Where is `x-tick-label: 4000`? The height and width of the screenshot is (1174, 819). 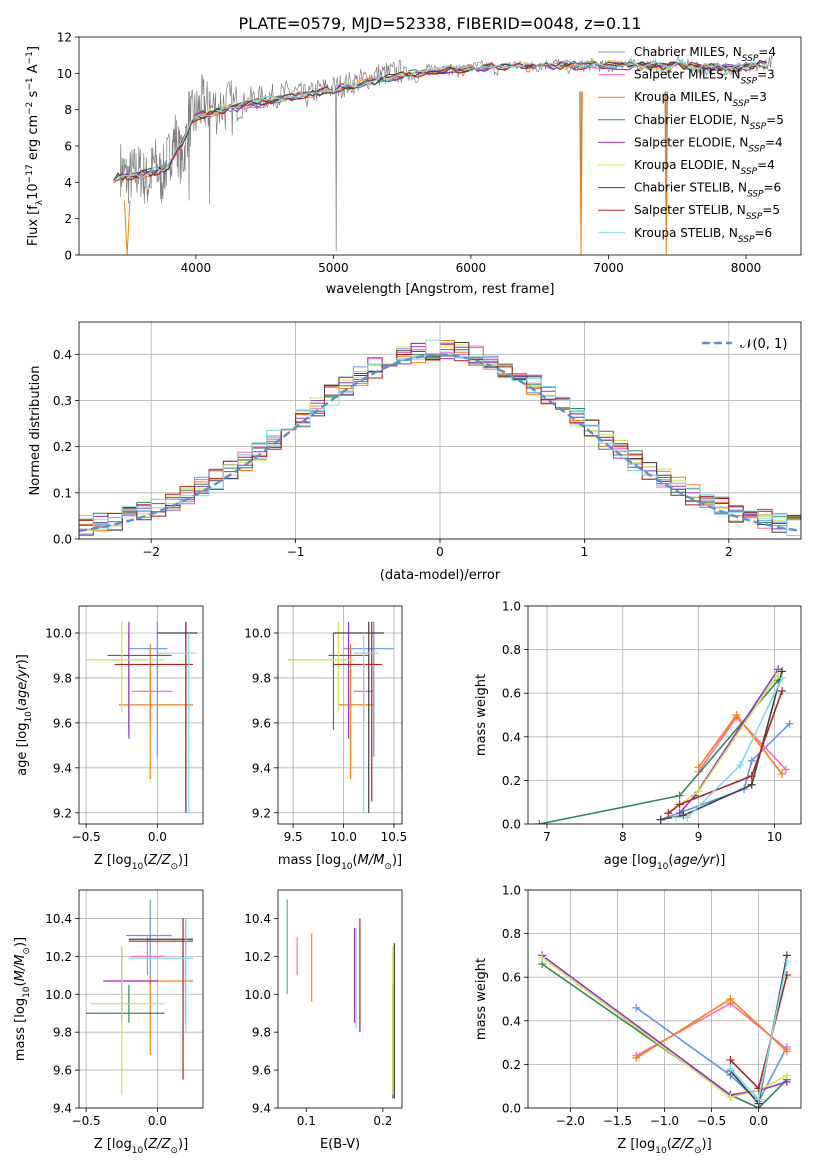
x-tick-label: 4000 is located at coordinates (196, 268).